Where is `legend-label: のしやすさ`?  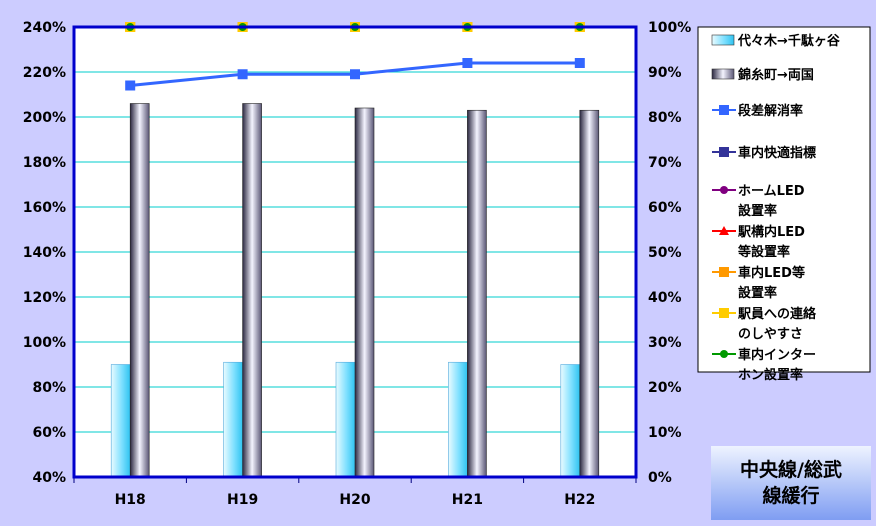 legend-label: のしやすさ is located at coordinates (770, 334).